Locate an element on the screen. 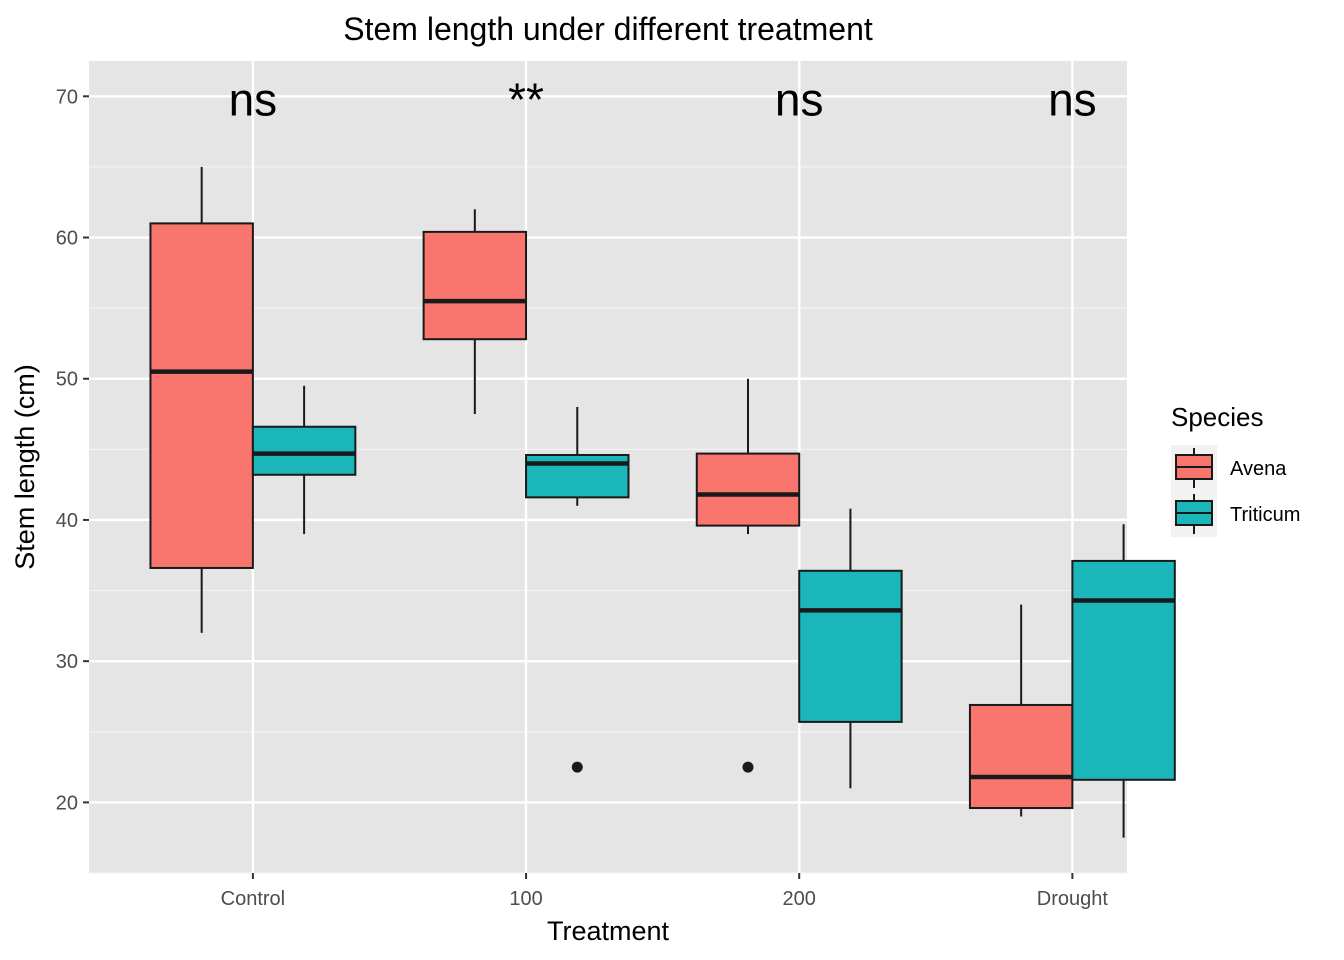 This screenshot has height=960, width=1344. y-axis-title: Stem length (cm) is located at coordinates (25, 467).